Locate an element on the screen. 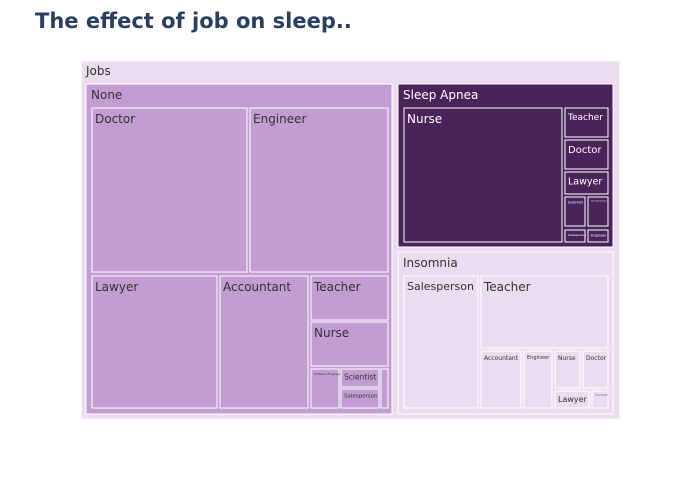 Image resolution: width=700 pixels, height=500 pixels. treemap-leaf-label-none-engineer: Engineer is located at coordinates (280, 119).